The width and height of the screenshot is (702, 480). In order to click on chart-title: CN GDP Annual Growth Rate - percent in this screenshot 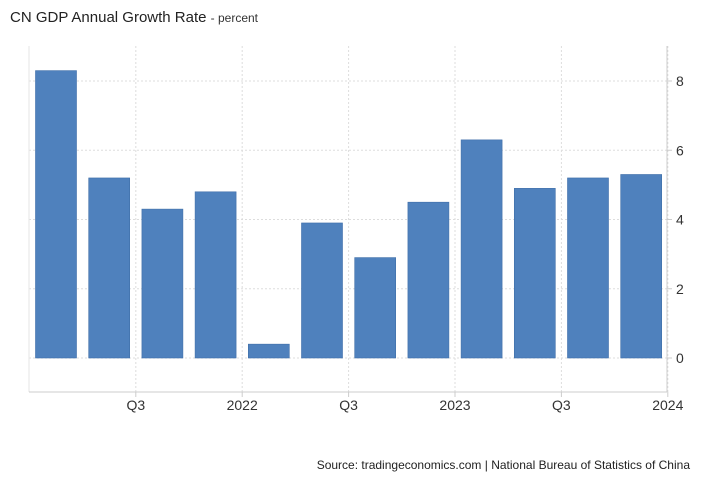, I will do `click(134, 17)`.